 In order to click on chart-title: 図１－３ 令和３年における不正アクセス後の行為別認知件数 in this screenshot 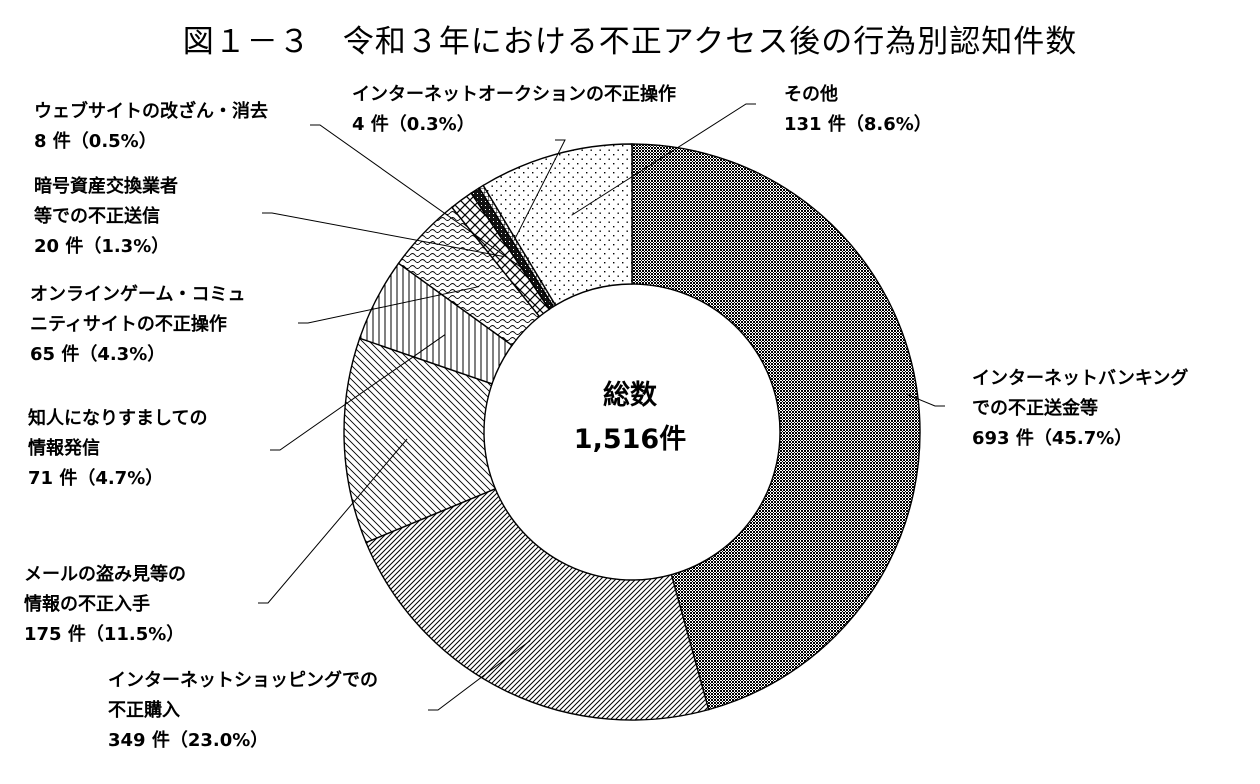, I will do `click(630, 42)`.